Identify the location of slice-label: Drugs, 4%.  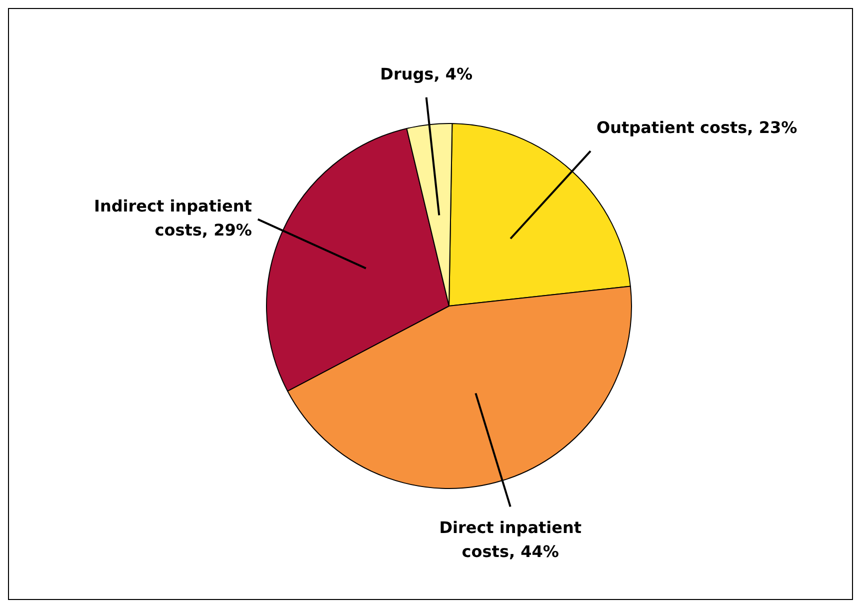
(426, 74).